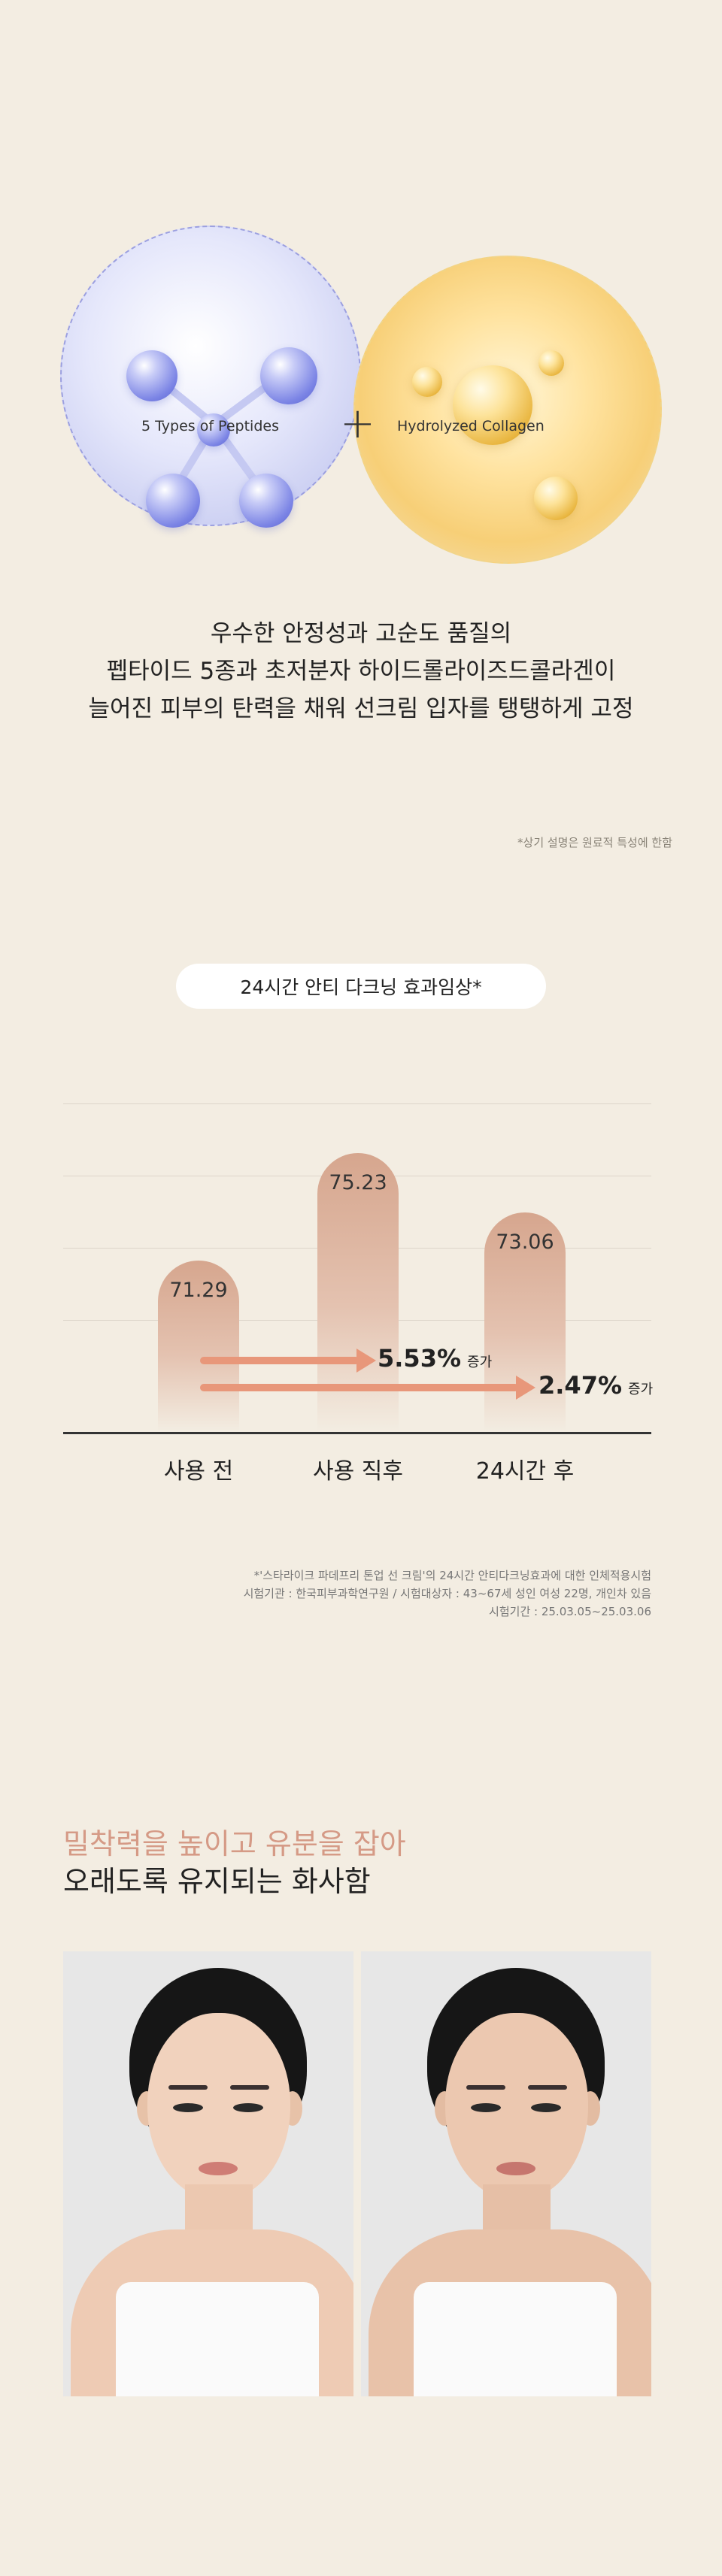  Describe the element at coordinates (479, 1362) in the screenshot. I see `increase-suffix-1: 증가` at that location.